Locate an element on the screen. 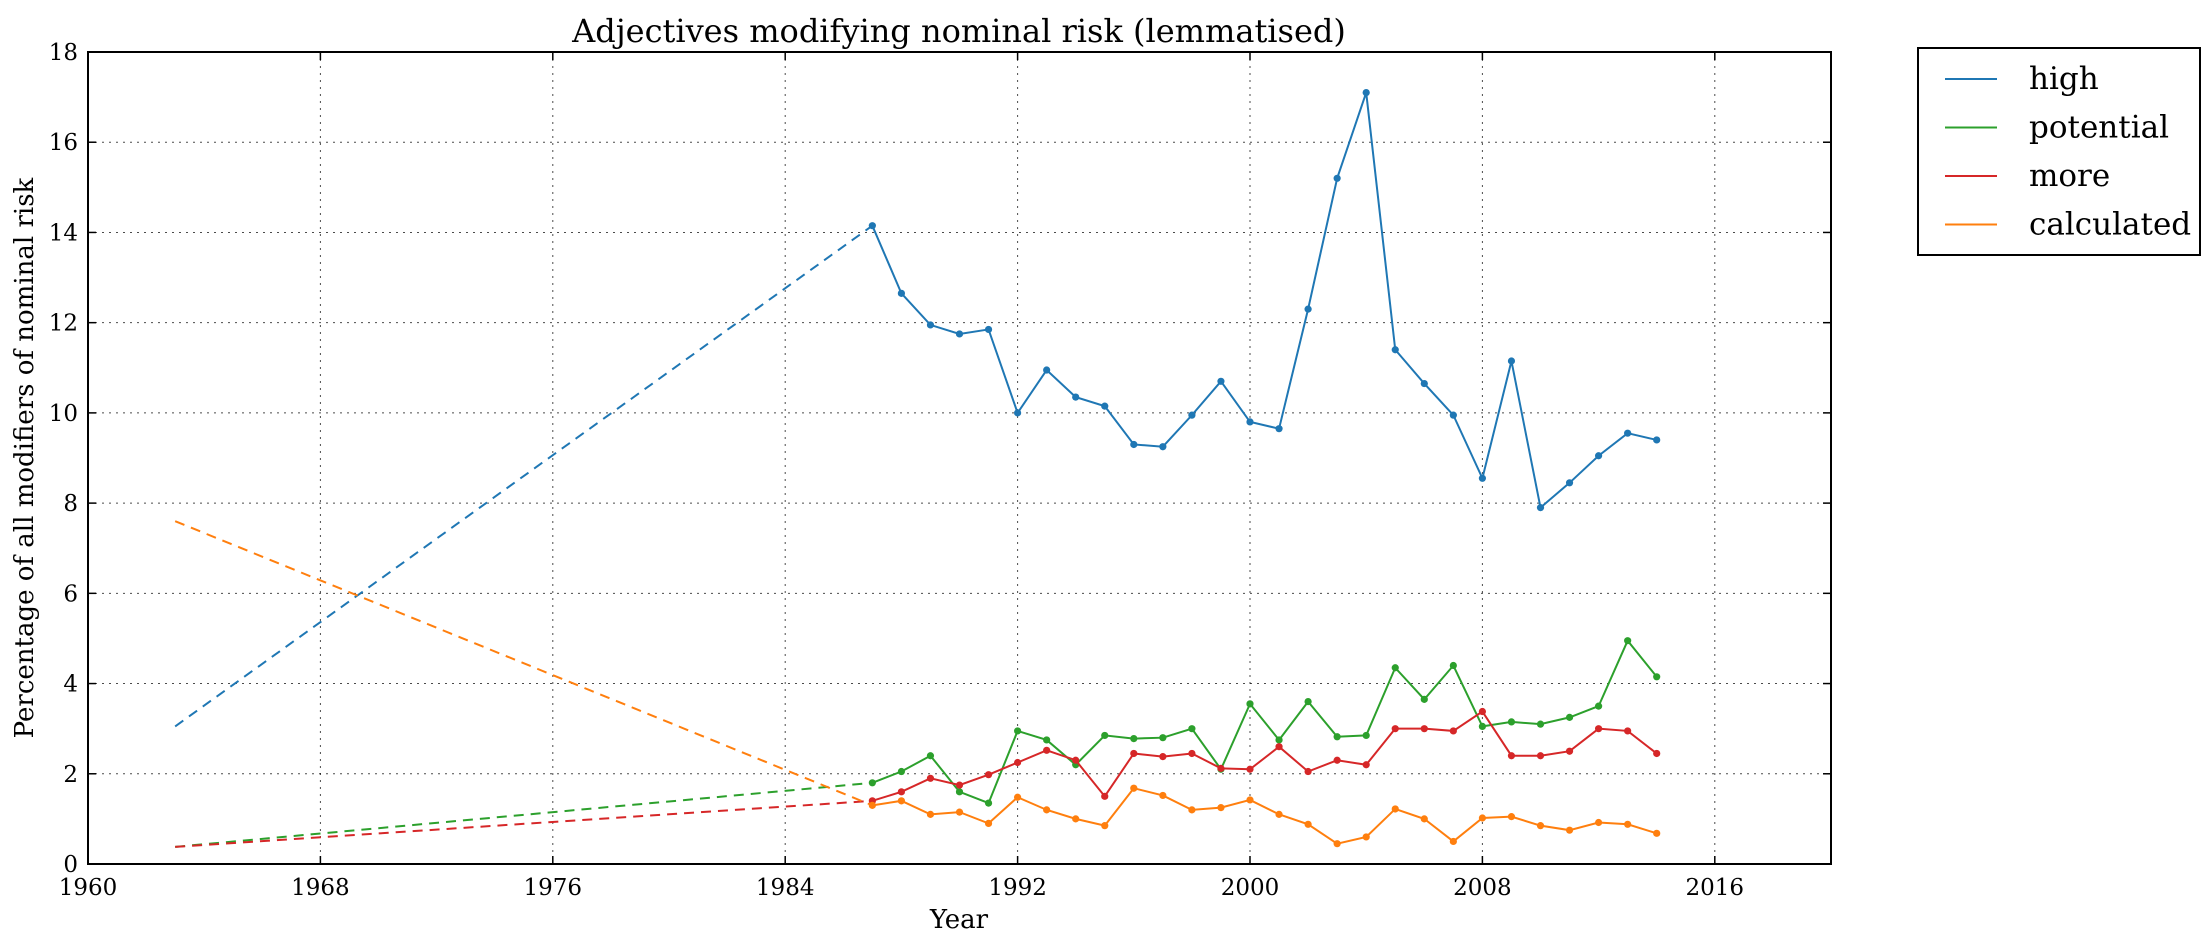 The width and height of the screenshot is (2209, 950). legend-item-high: high is located at coordinates (2022, 79).